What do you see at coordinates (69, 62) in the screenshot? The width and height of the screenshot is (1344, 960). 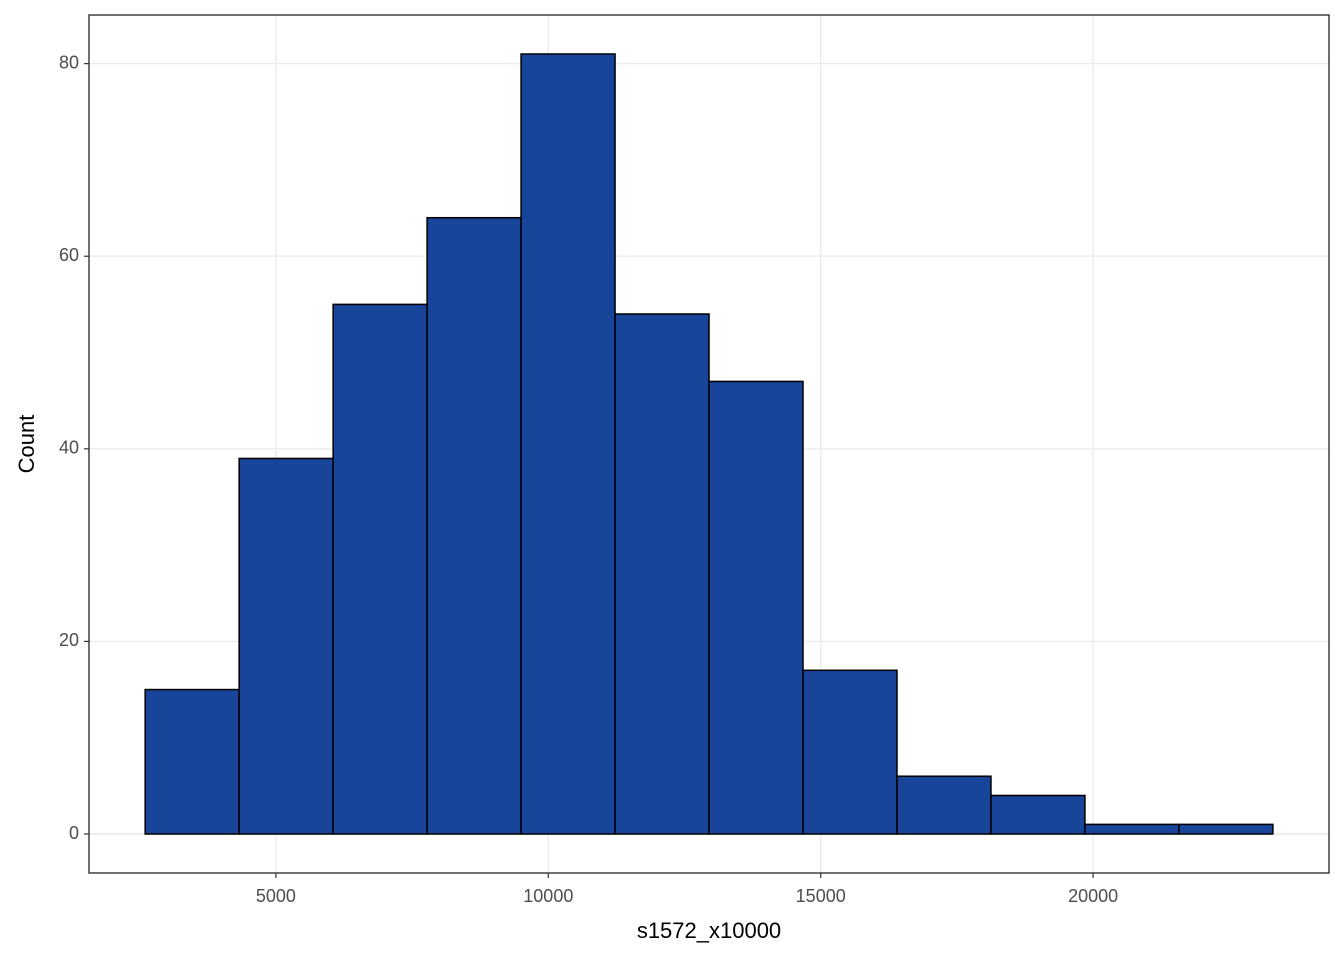 I see `y-tick-label: 80` at bounding box center [69, 62].